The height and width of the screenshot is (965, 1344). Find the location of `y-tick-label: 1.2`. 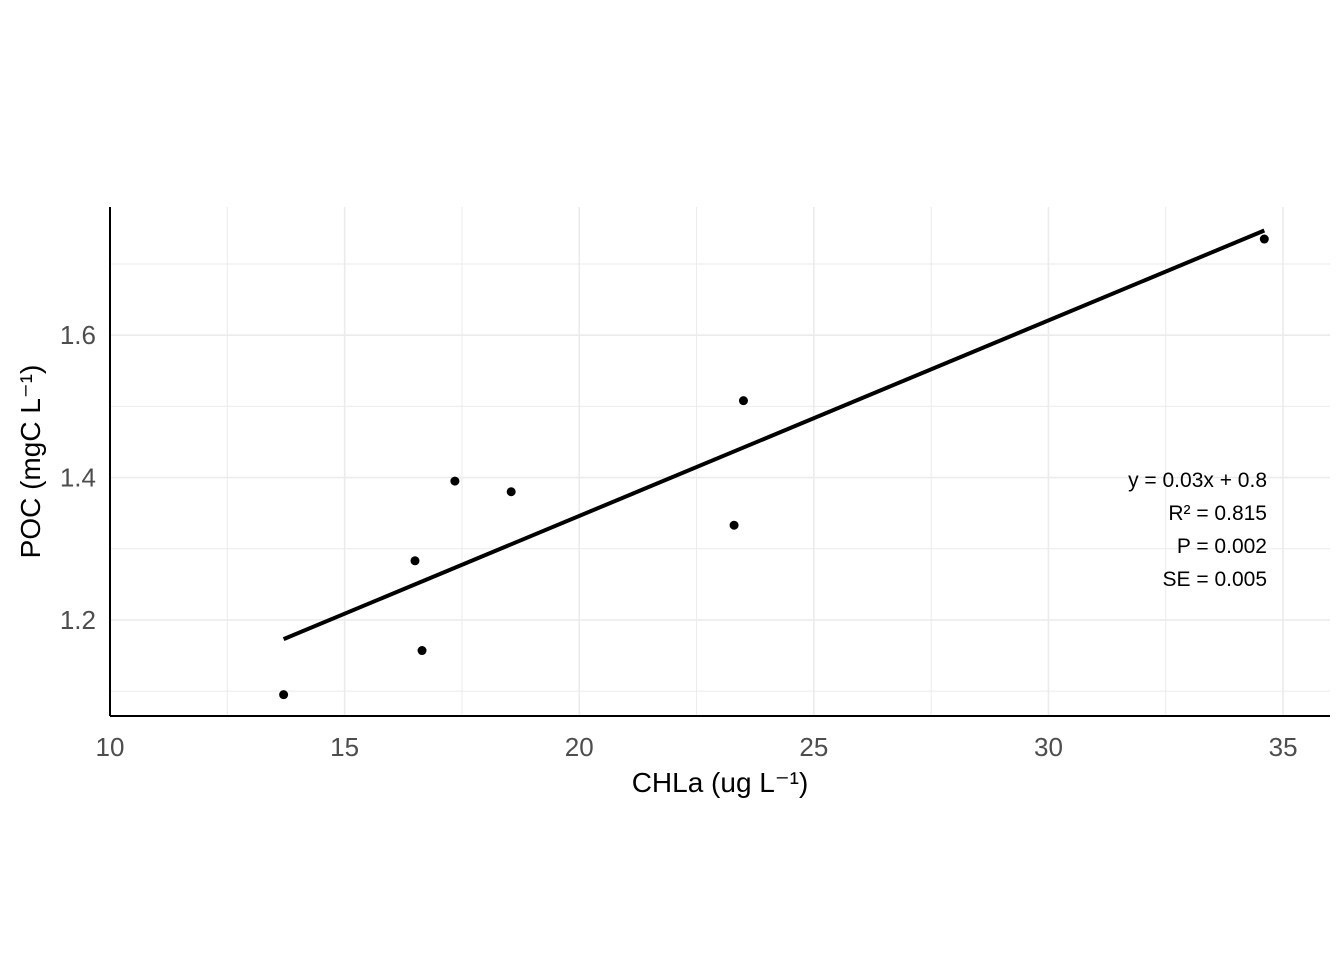

y-tick-label: 1.2 is located at coordinates (78, 620).